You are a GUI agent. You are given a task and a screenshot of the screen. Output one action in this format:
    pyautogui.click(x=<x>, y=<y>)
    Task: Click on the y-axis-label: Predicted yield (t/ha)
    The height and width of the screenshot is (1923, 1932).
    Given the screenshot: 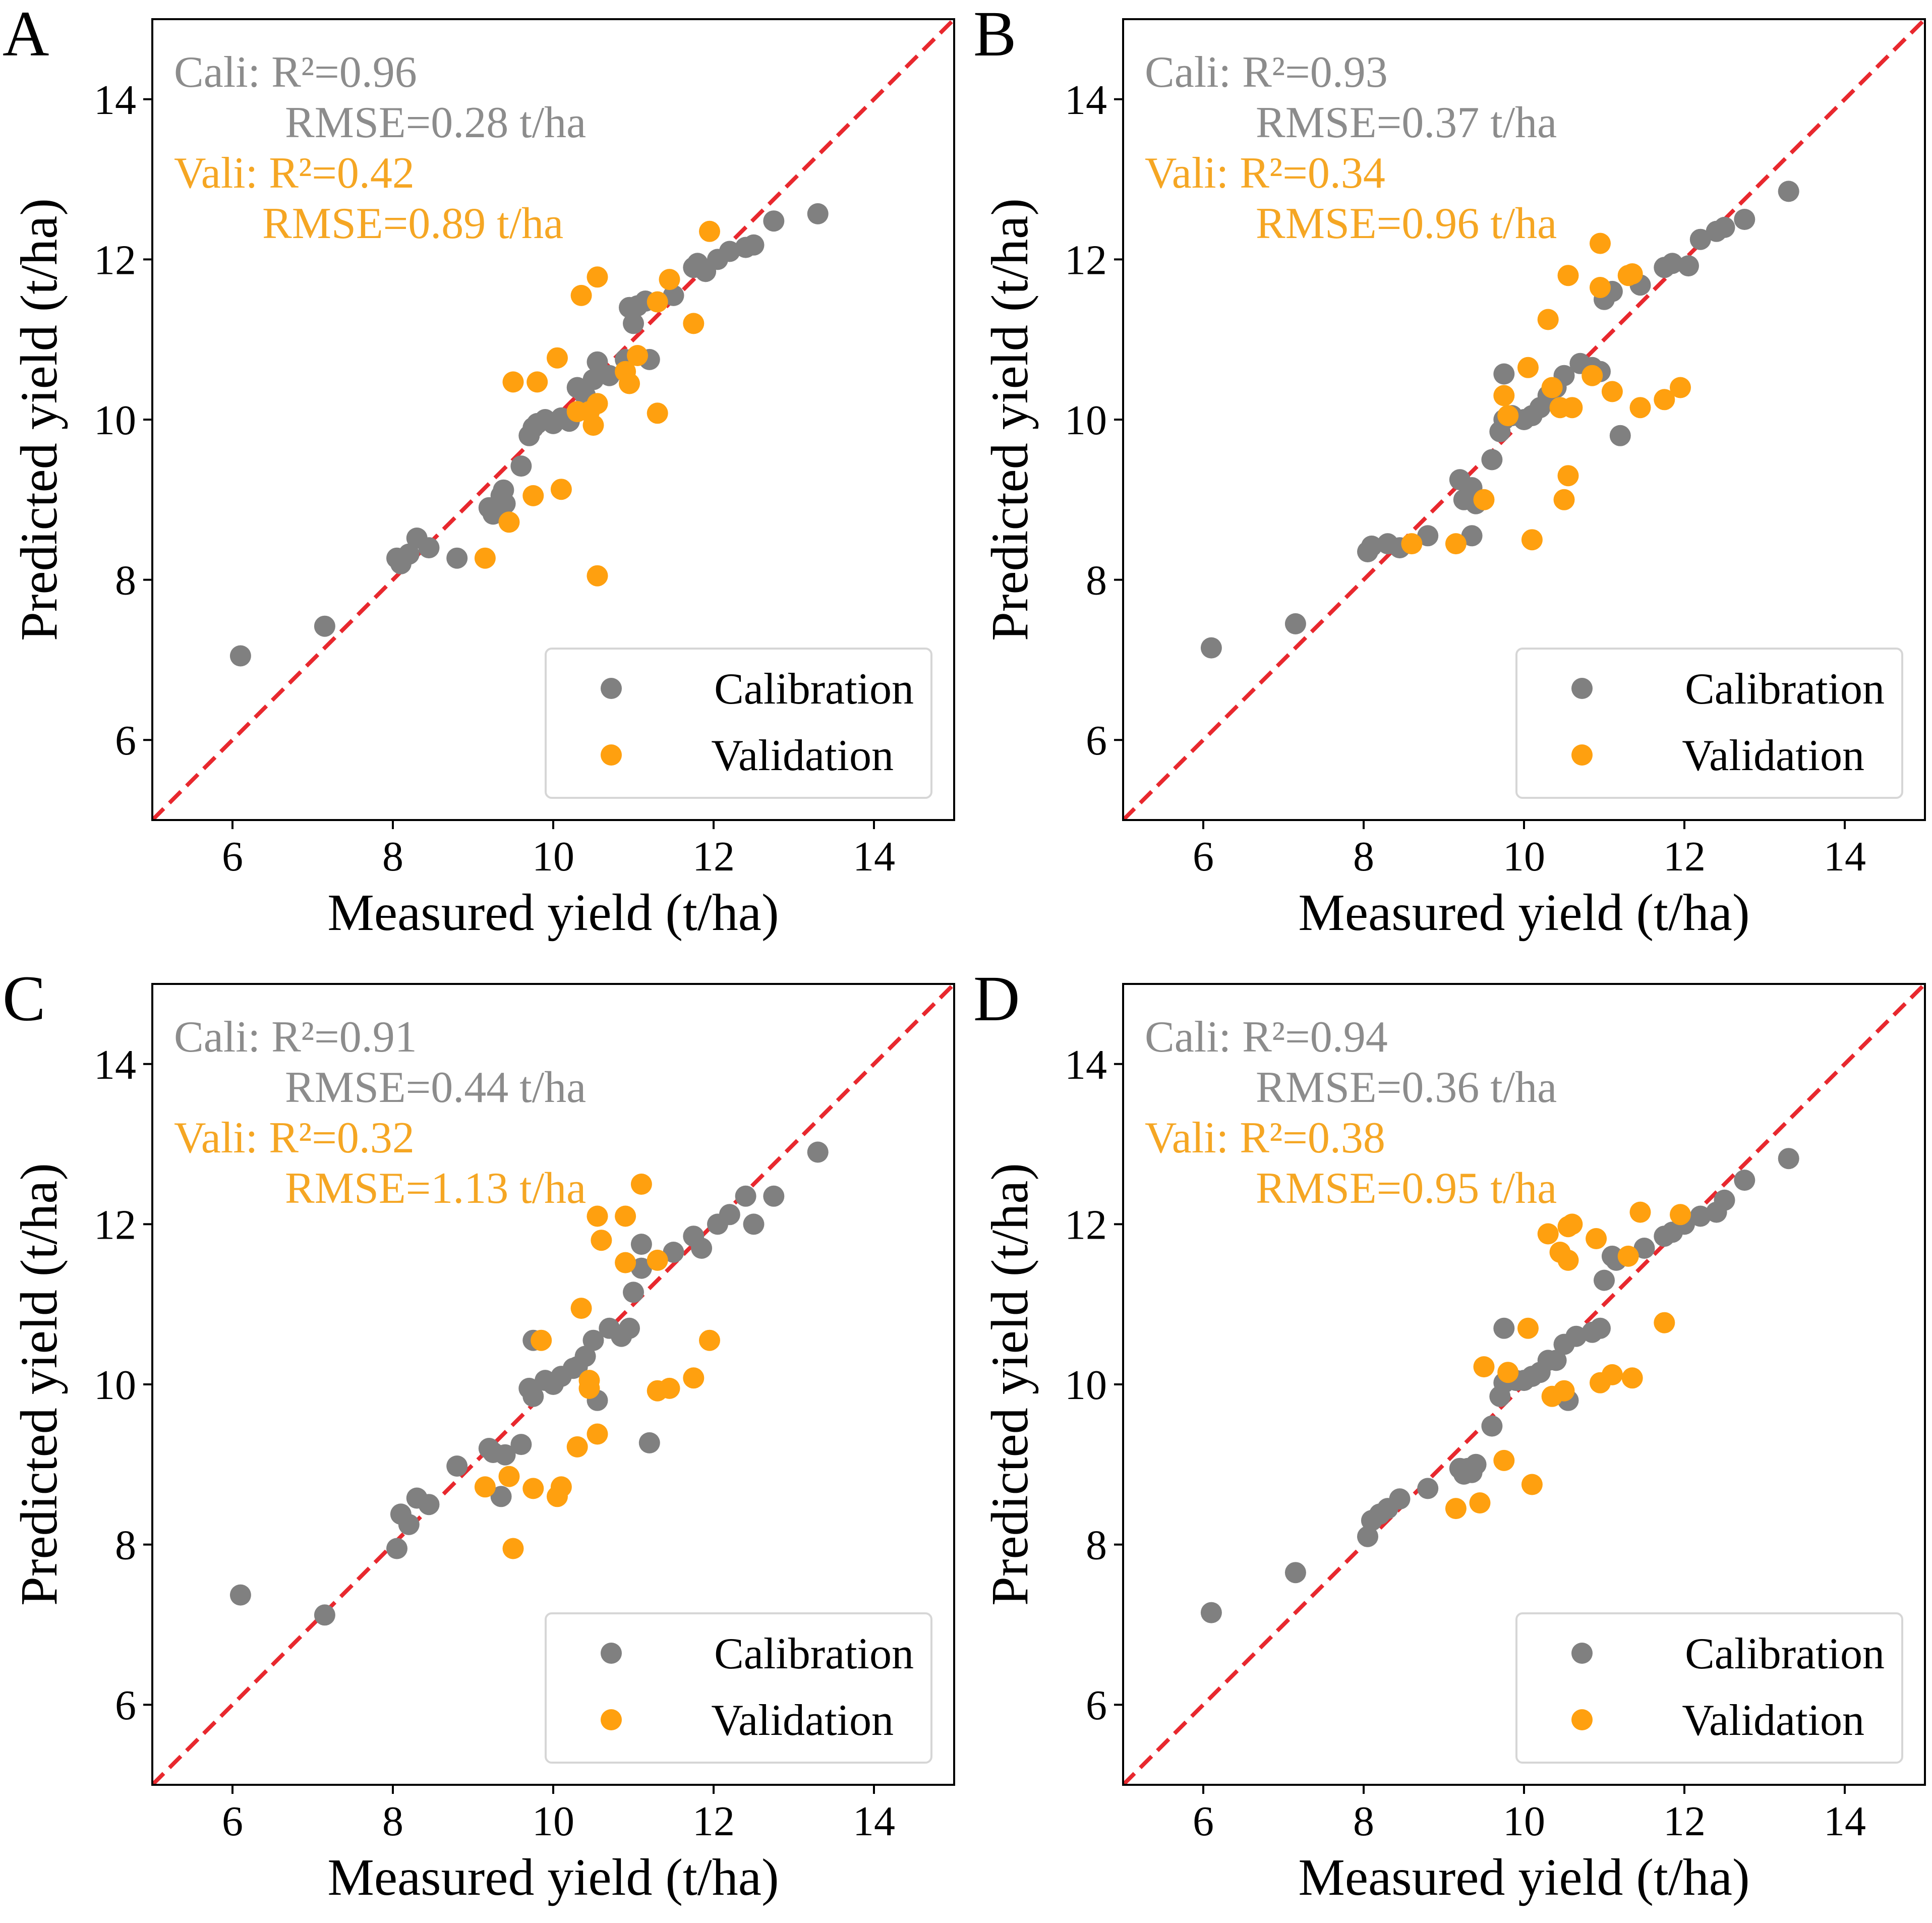 What is the action you would take?
    pyautogui.click(x=1010, y=1384)
    